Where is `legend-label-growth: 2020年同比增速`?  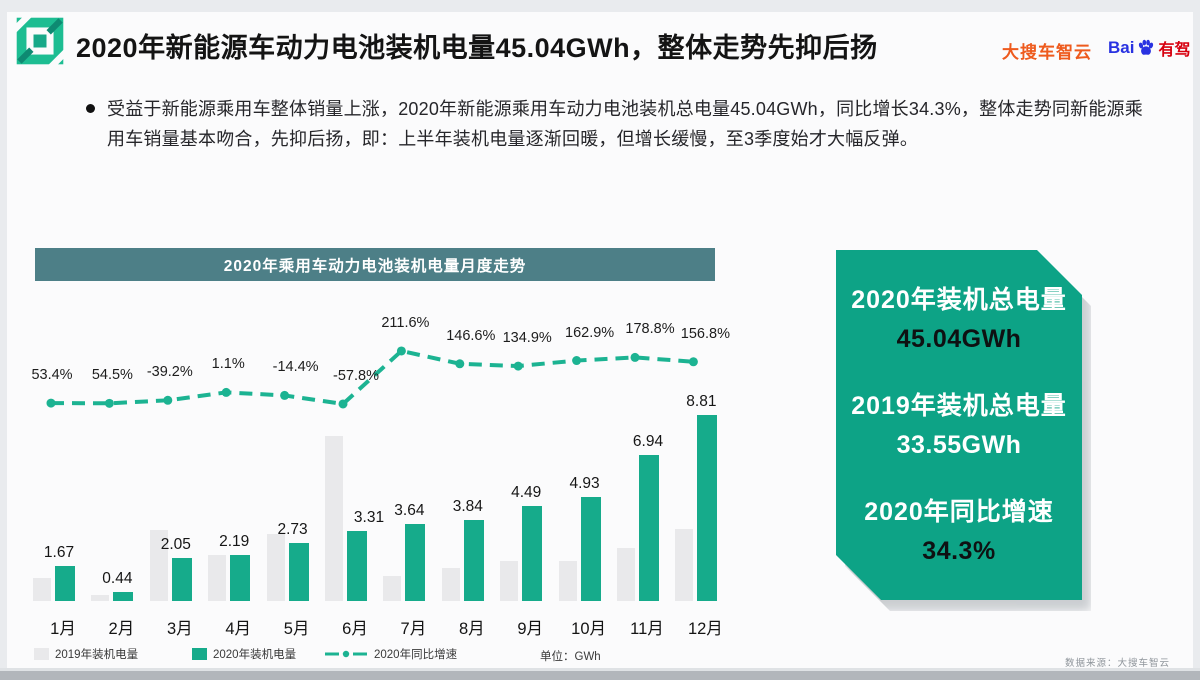
legend-label-growth: 2020年同比增速 is located at coordinates (416, 655).